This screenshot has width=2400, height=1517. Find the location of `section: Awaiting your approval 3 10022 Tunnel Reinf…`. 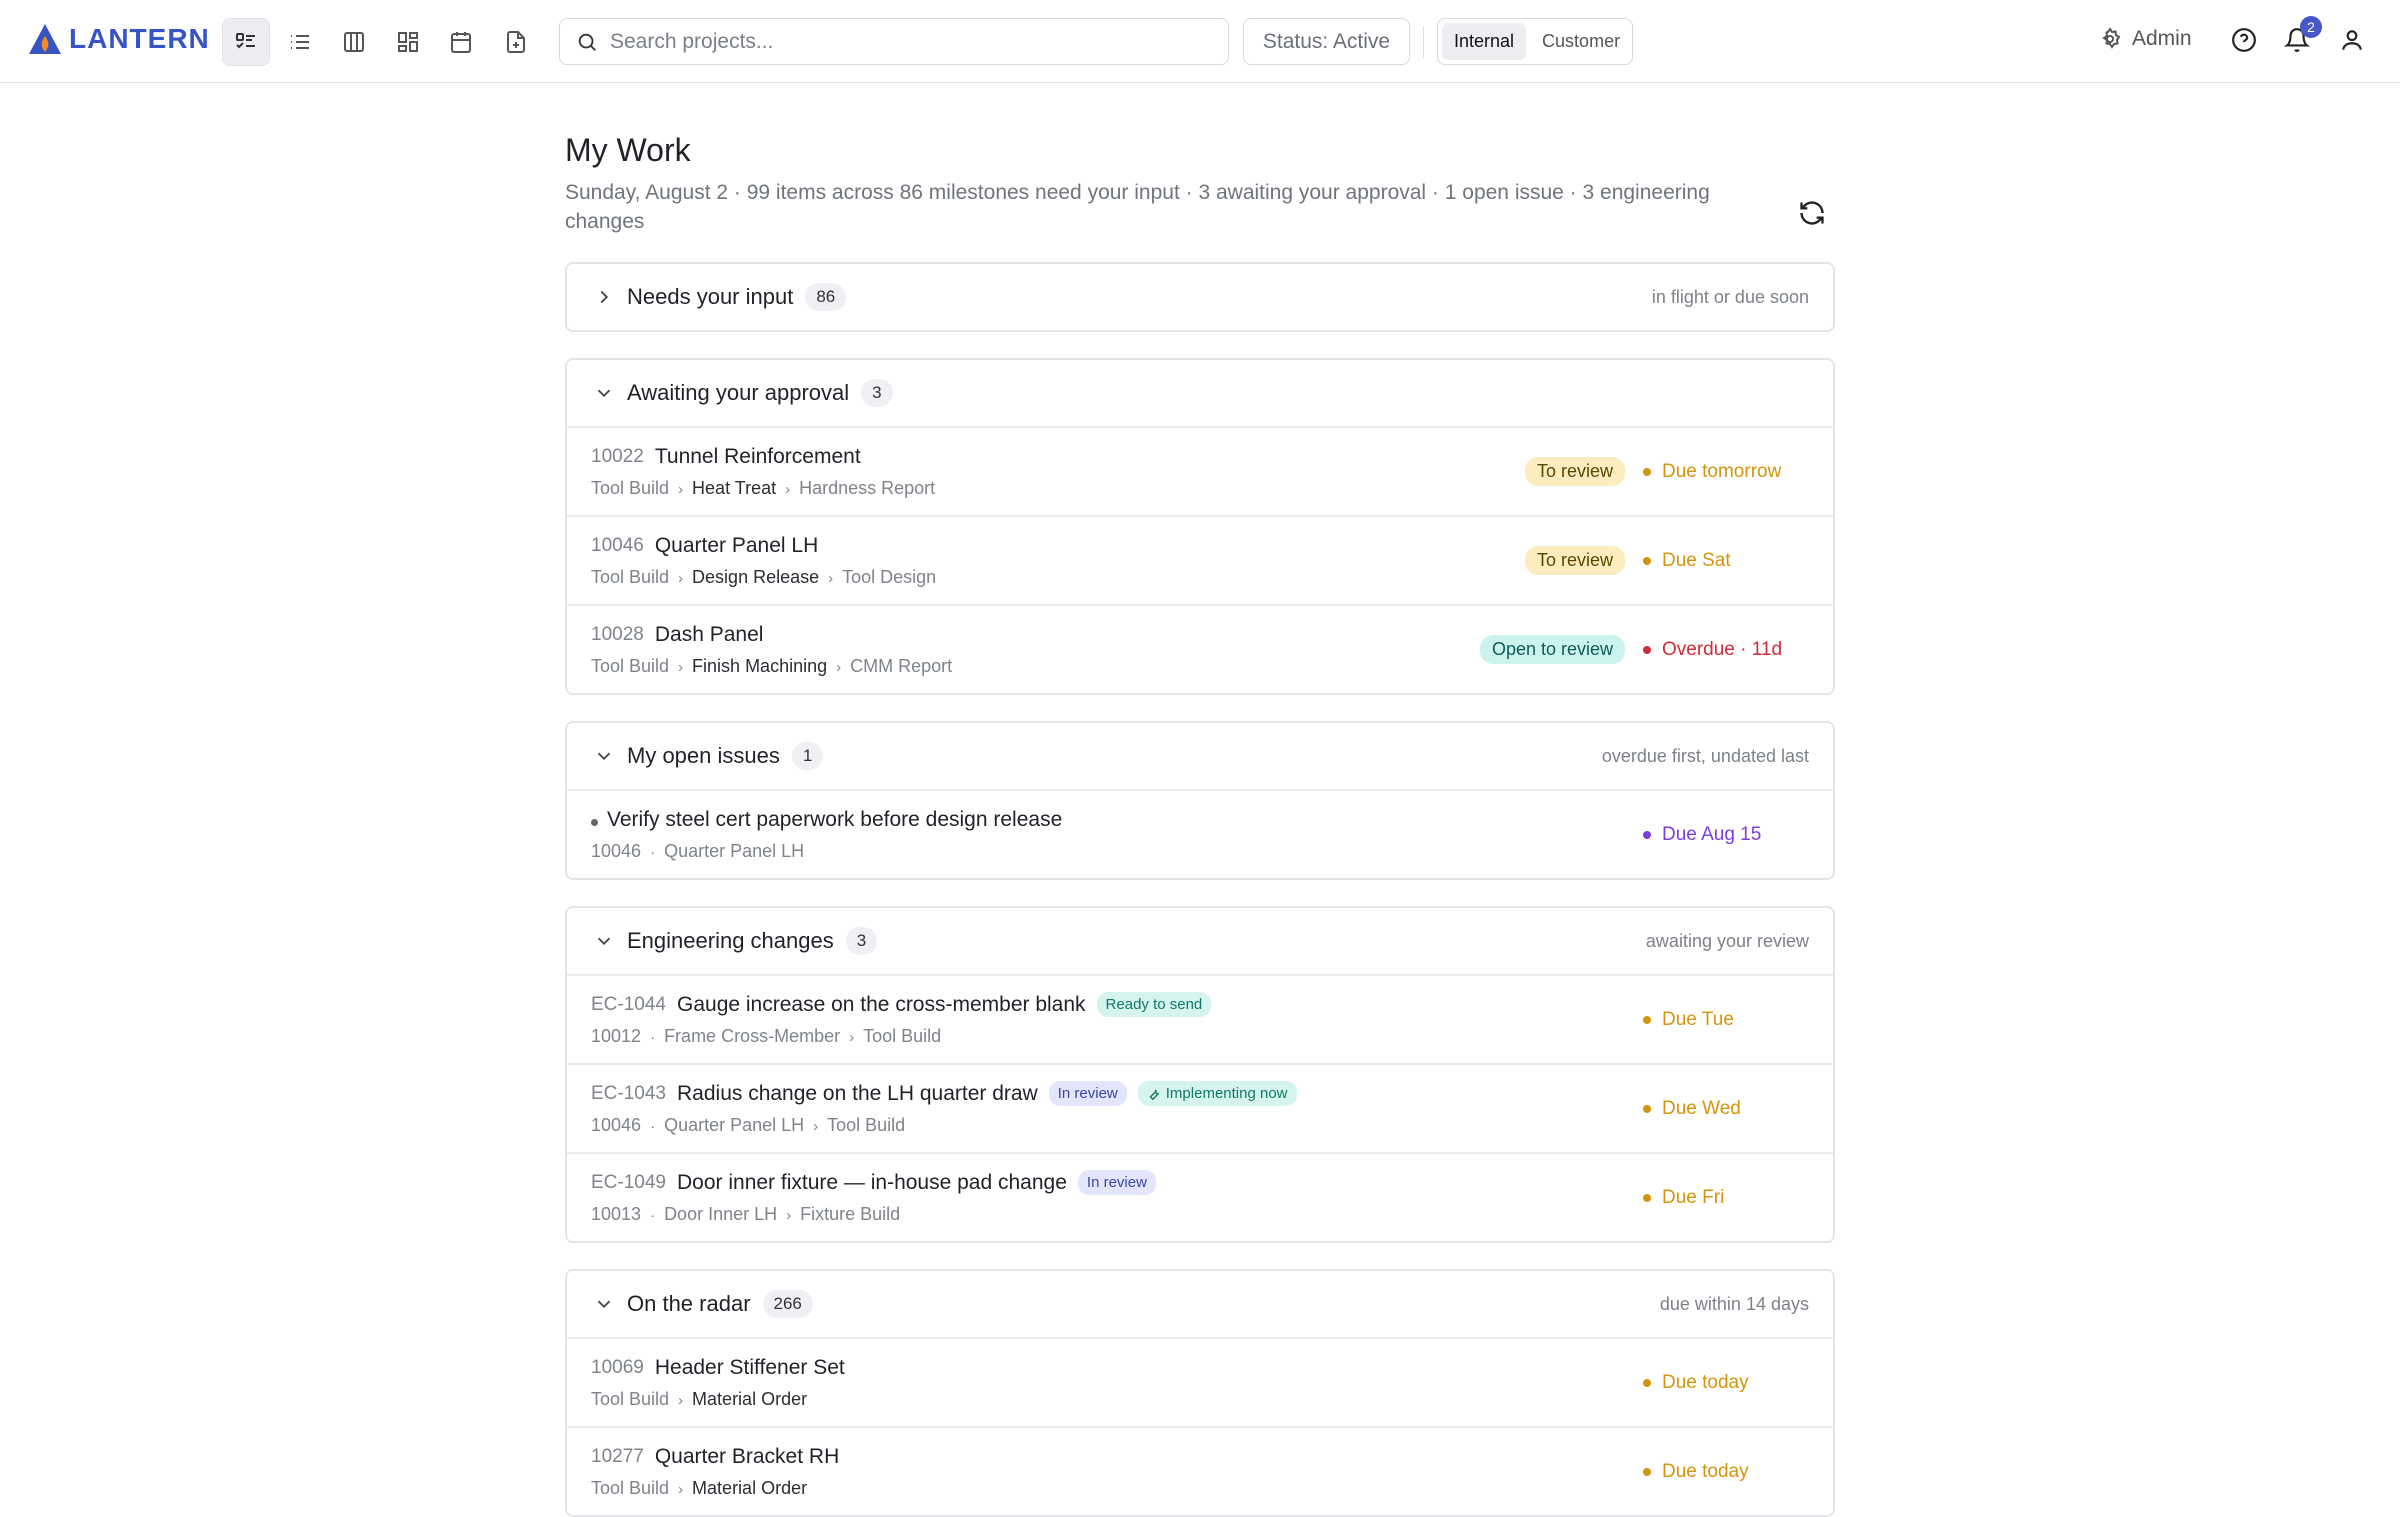

section: Awaiting your approval 3 10022 Tunnel Reinf… is located at coordinates (1200, 526).